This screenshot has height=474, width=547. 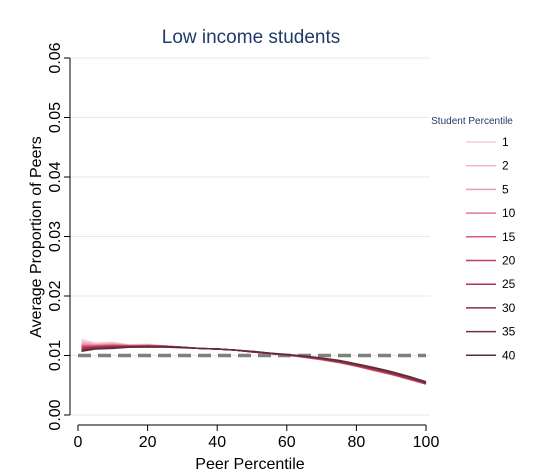 I want to click on y-tick-label: 0.01, so click(x=55, y=355).